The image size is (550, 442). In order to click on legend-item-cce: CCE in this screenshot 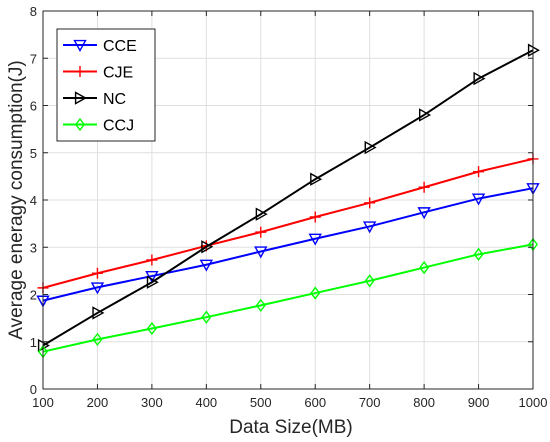, I will do `click(100, 46)`.